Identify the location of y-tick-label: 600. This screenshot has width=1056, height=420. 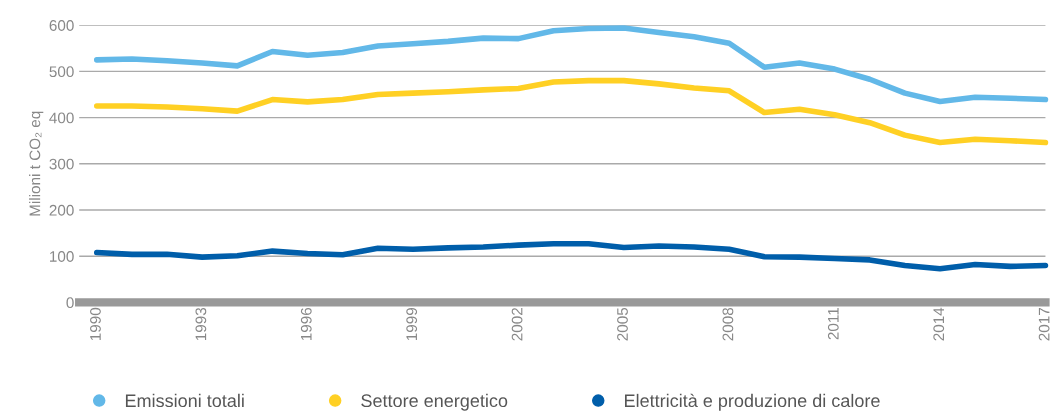
(61, 25).